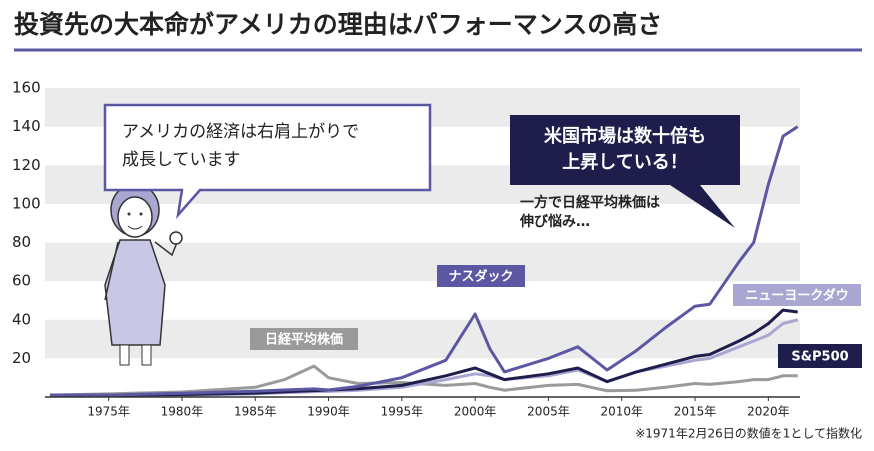 The height and width of the screenshot is (451, 874). What do you see at coordinates (255, 412) in the screenshot?
I see `x-tick-label: 1985年` at bounding box center [255, 412].